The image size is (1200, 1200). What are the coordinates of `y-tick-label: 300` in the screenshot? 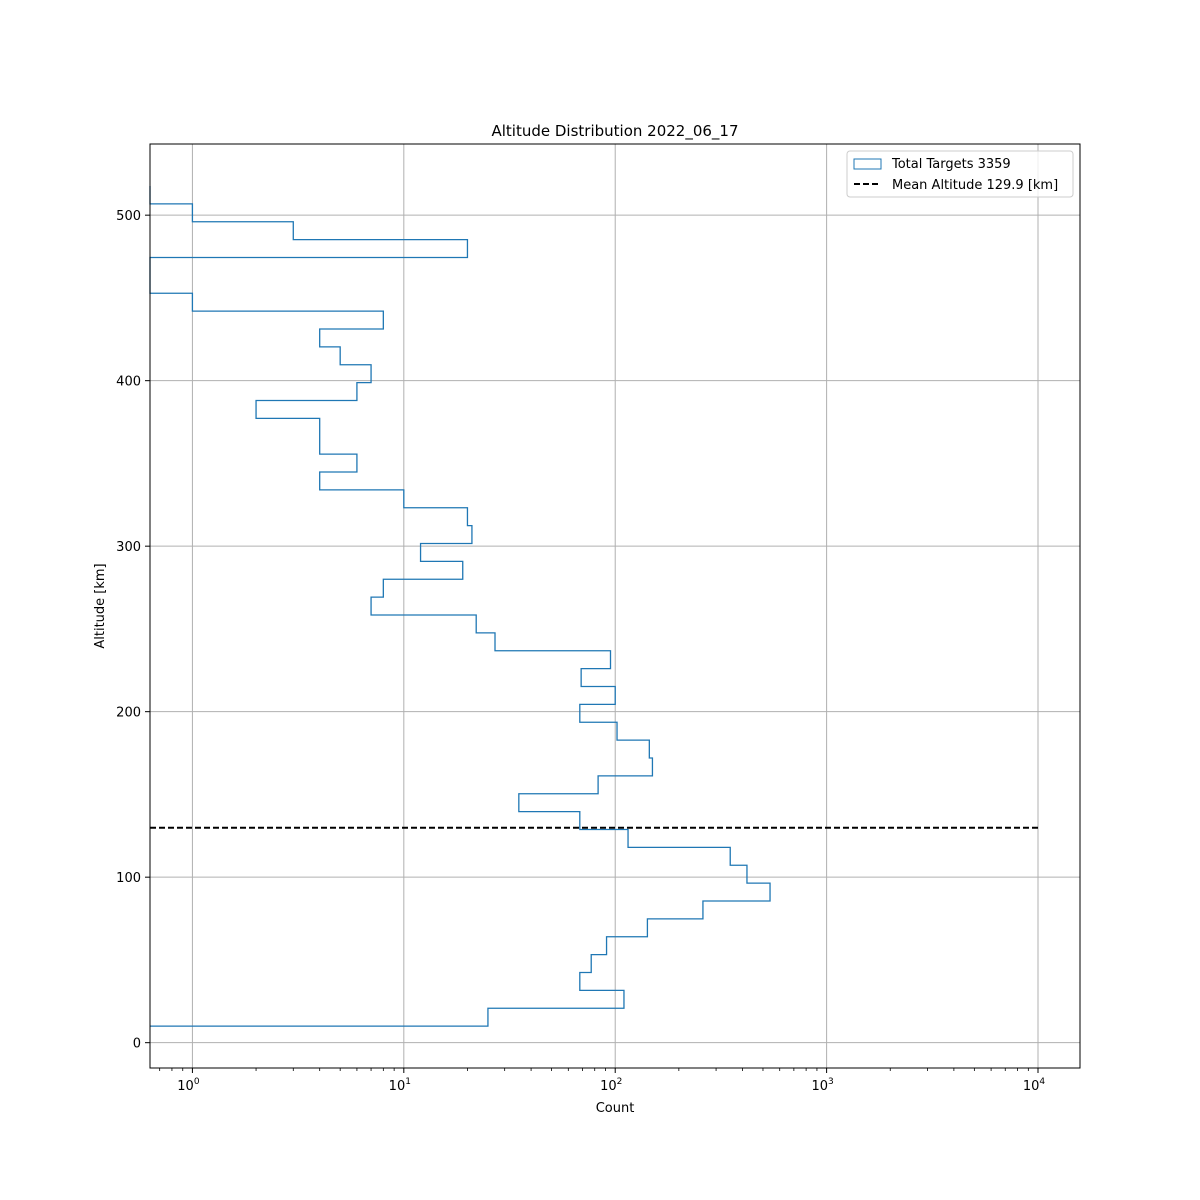 It's located at (128, 547).